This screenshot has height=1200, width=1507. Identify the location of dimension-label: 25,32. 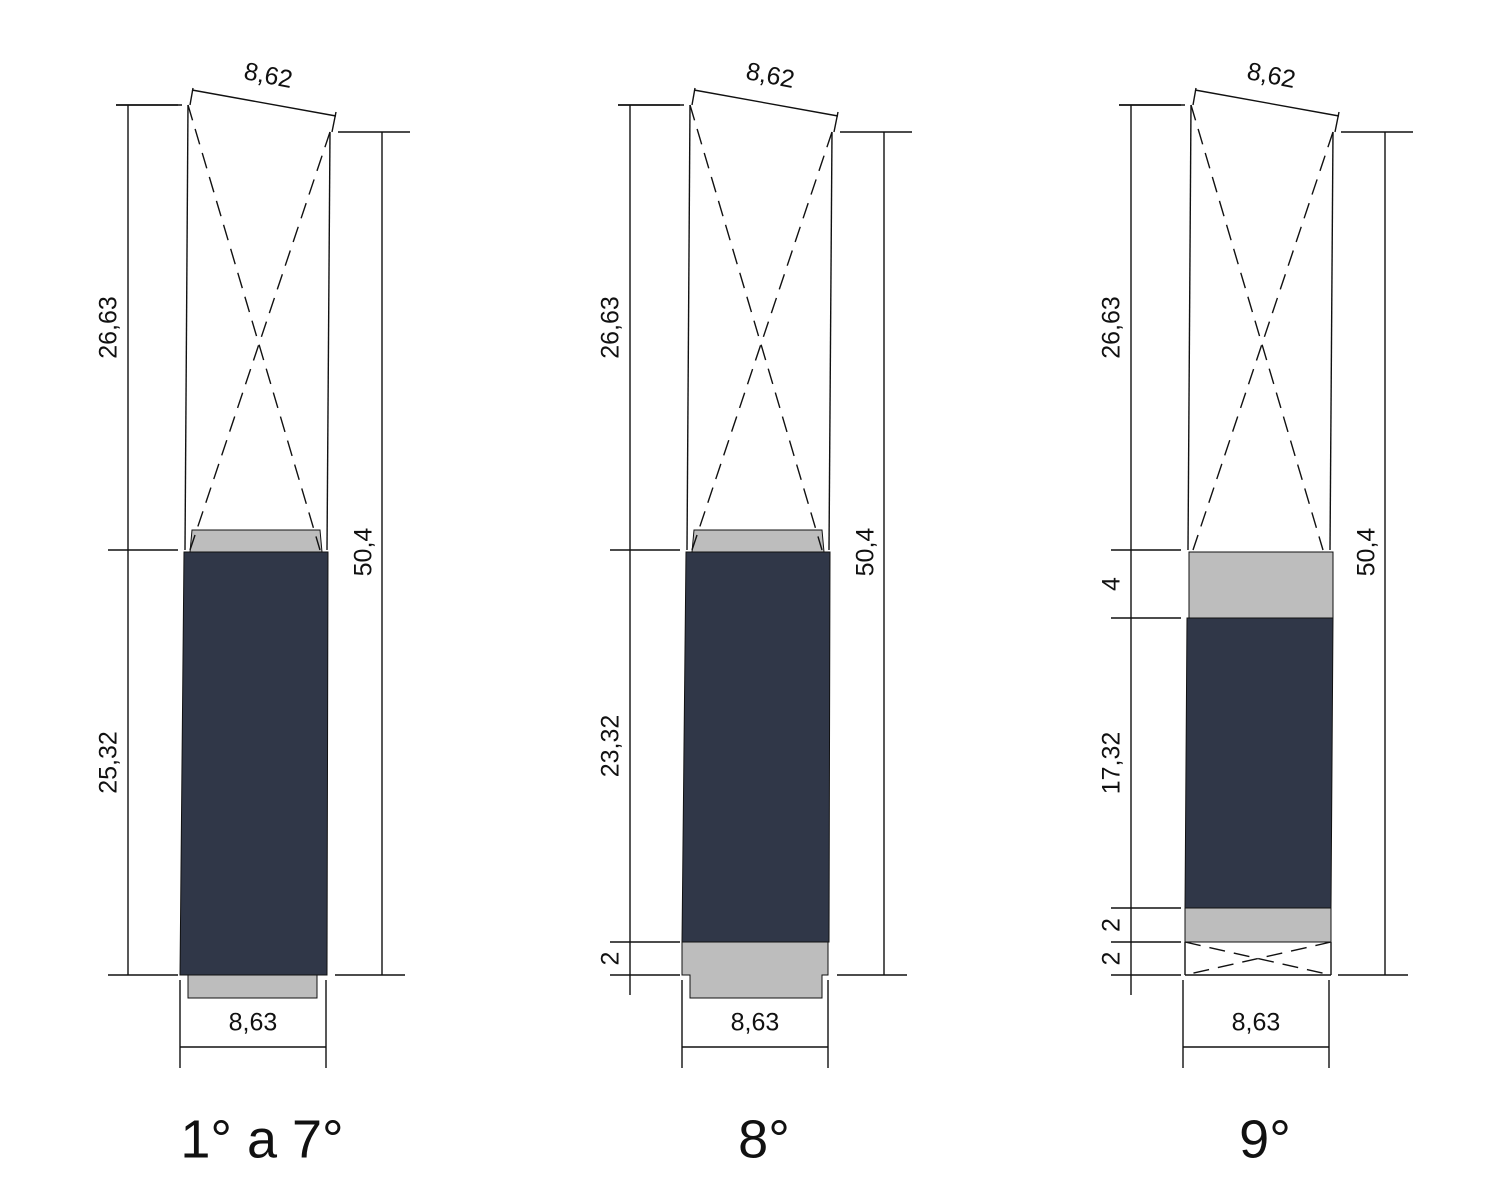
(109, 762).